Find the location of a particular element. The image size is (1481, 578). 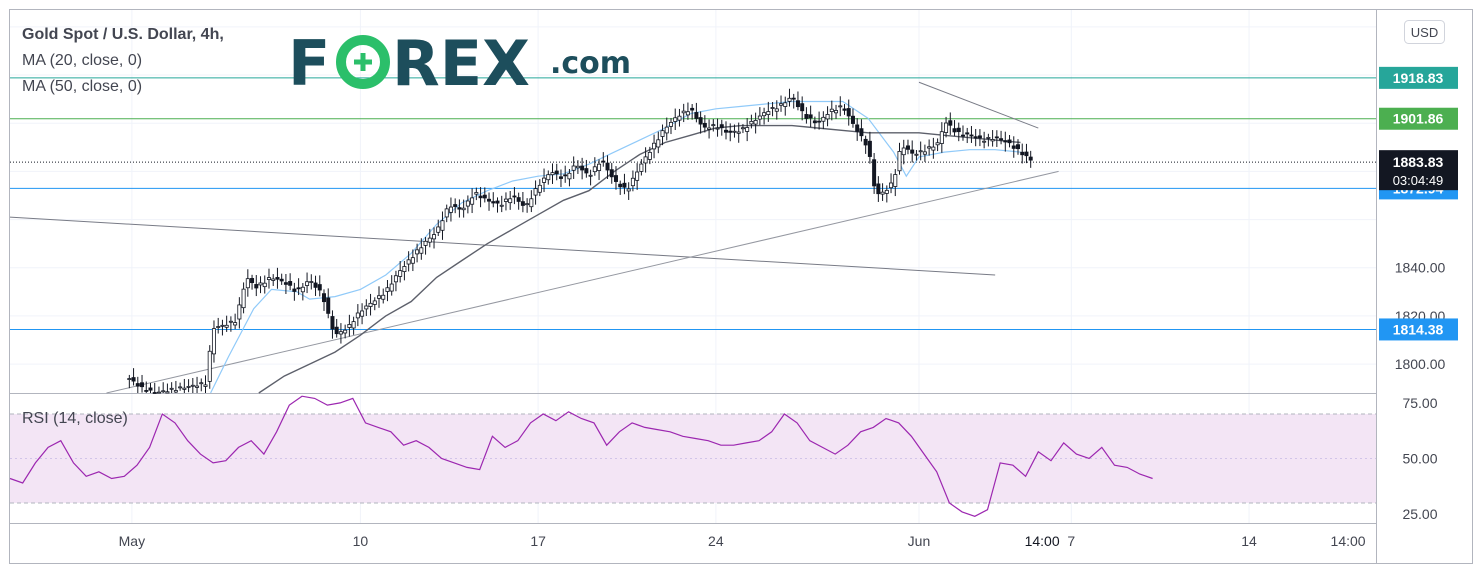

time-tick-label: 10 is located at coordinates (361, 541).